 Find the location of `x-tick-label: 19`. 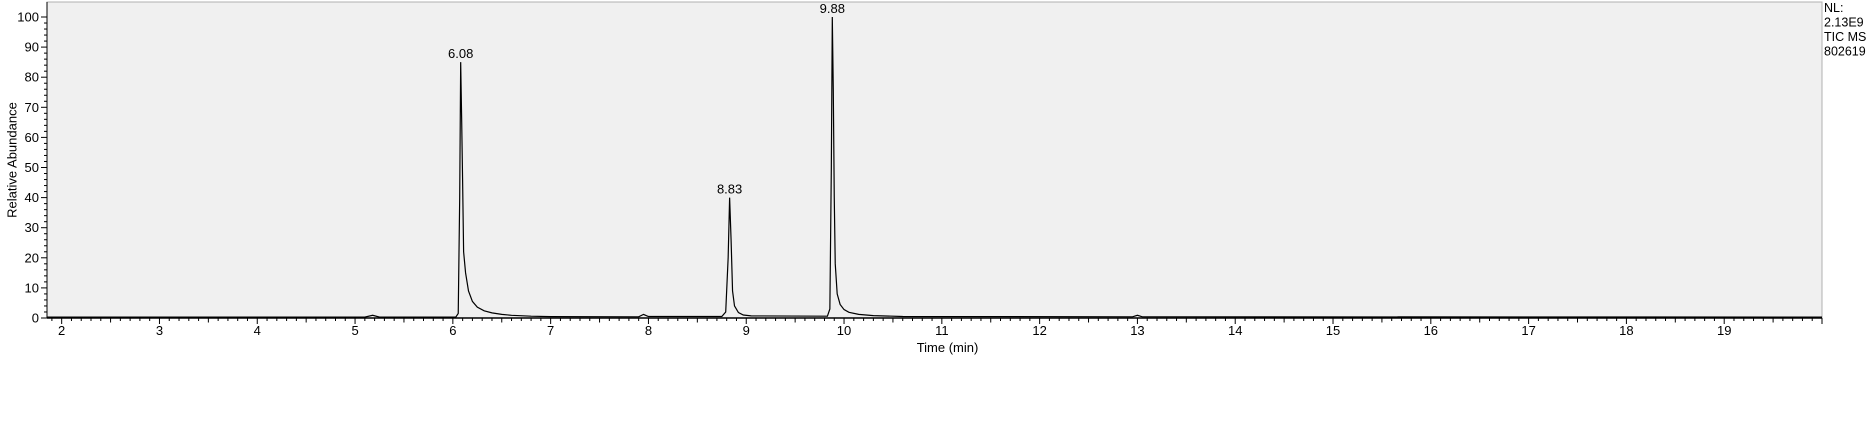

x-tick-label: 19 is located at coordinates (1724, 330).